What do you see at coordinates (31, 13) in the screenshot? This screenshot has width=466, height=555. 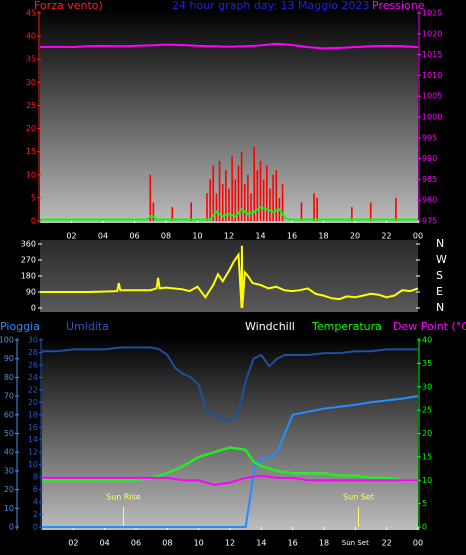 I see `tick-label: 45` at bounding box center [31, 13].